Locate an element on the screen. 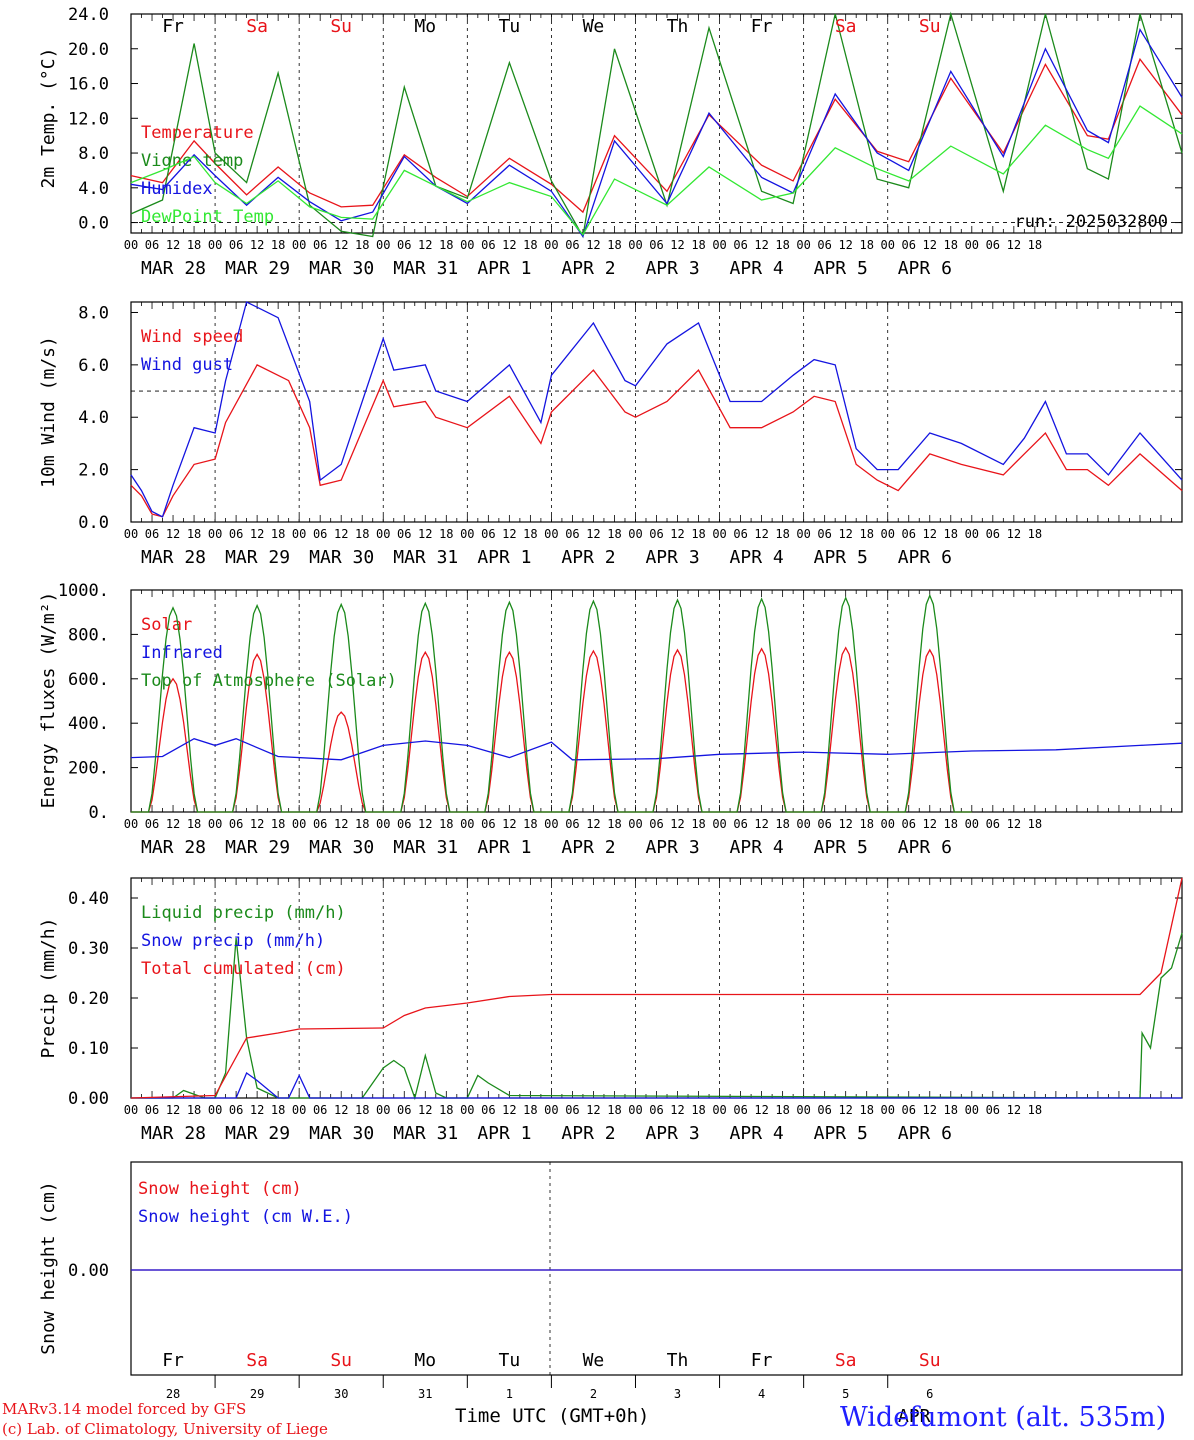 The height and width of the screenshot is (1440, 1194). day-name: Th is located at coordinates (678, 26).